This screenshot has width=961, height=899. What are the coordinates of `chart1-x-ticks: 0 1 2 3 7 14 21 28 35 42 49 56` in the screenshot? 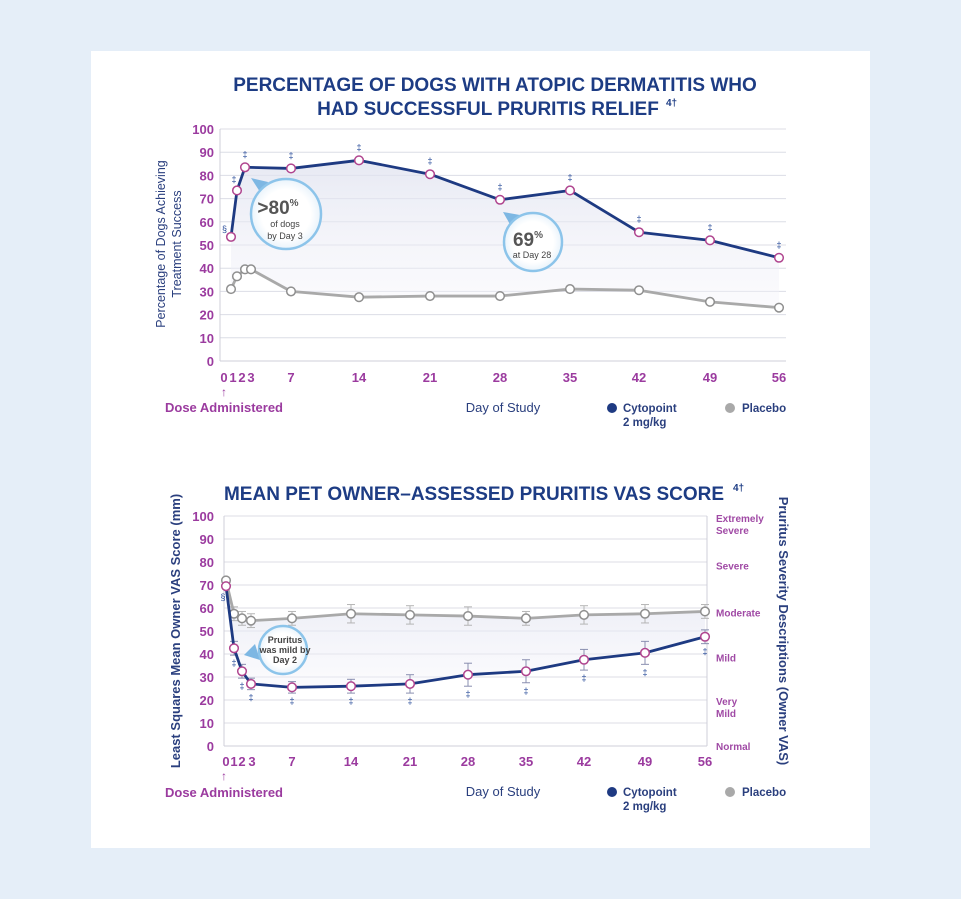 It's located at (503, 377).